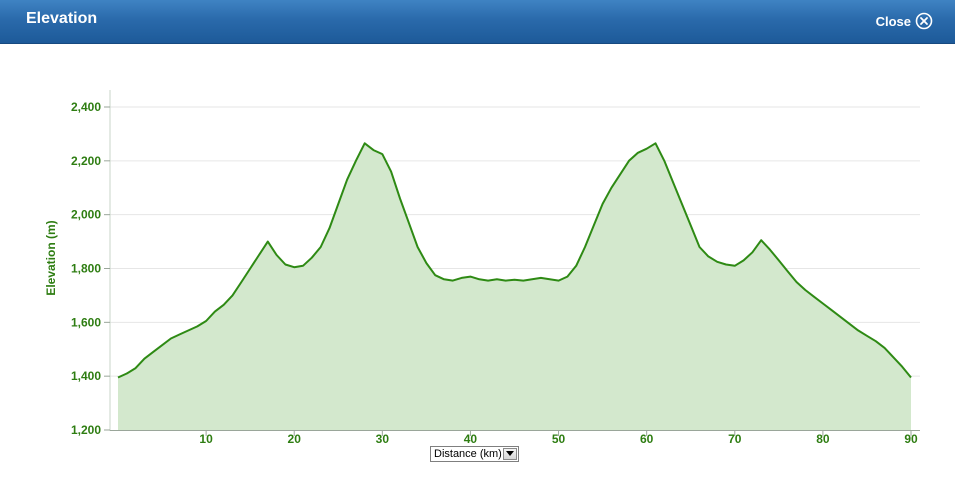  I want to click on y-axis-ticks: 1,200 1,400 1,600 1,800 2,000 2,200 2,400, so click(90, 268).